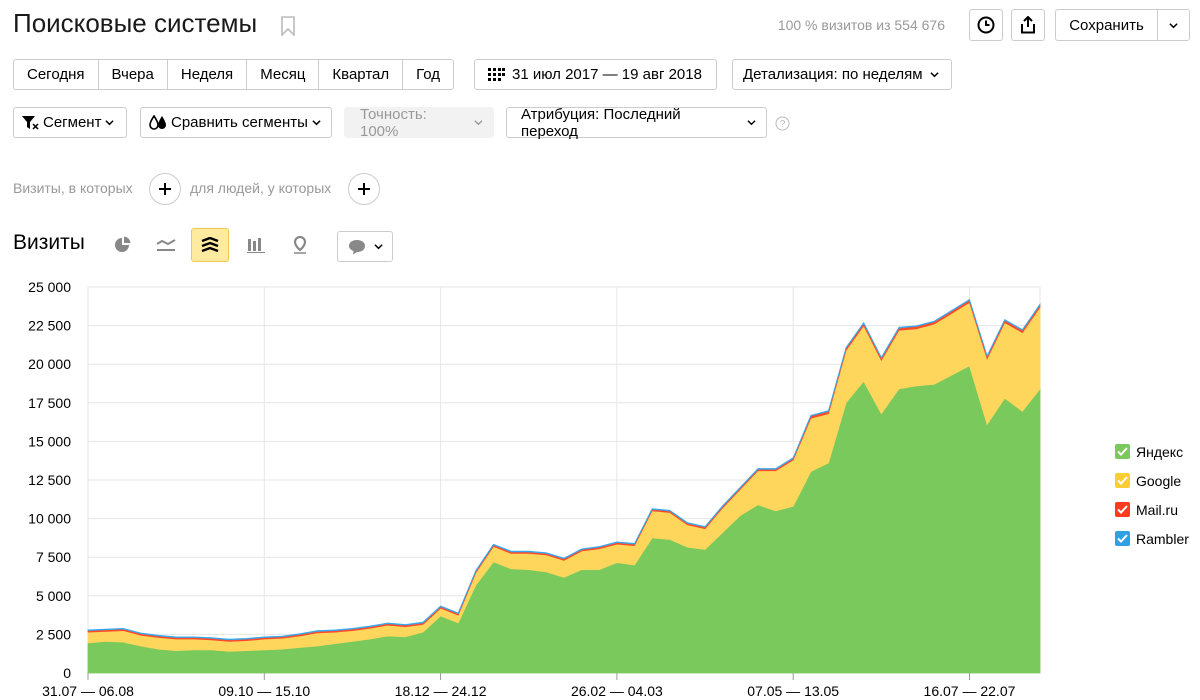  I want to click on chart-section-title: Визиты, so click(49, 242).